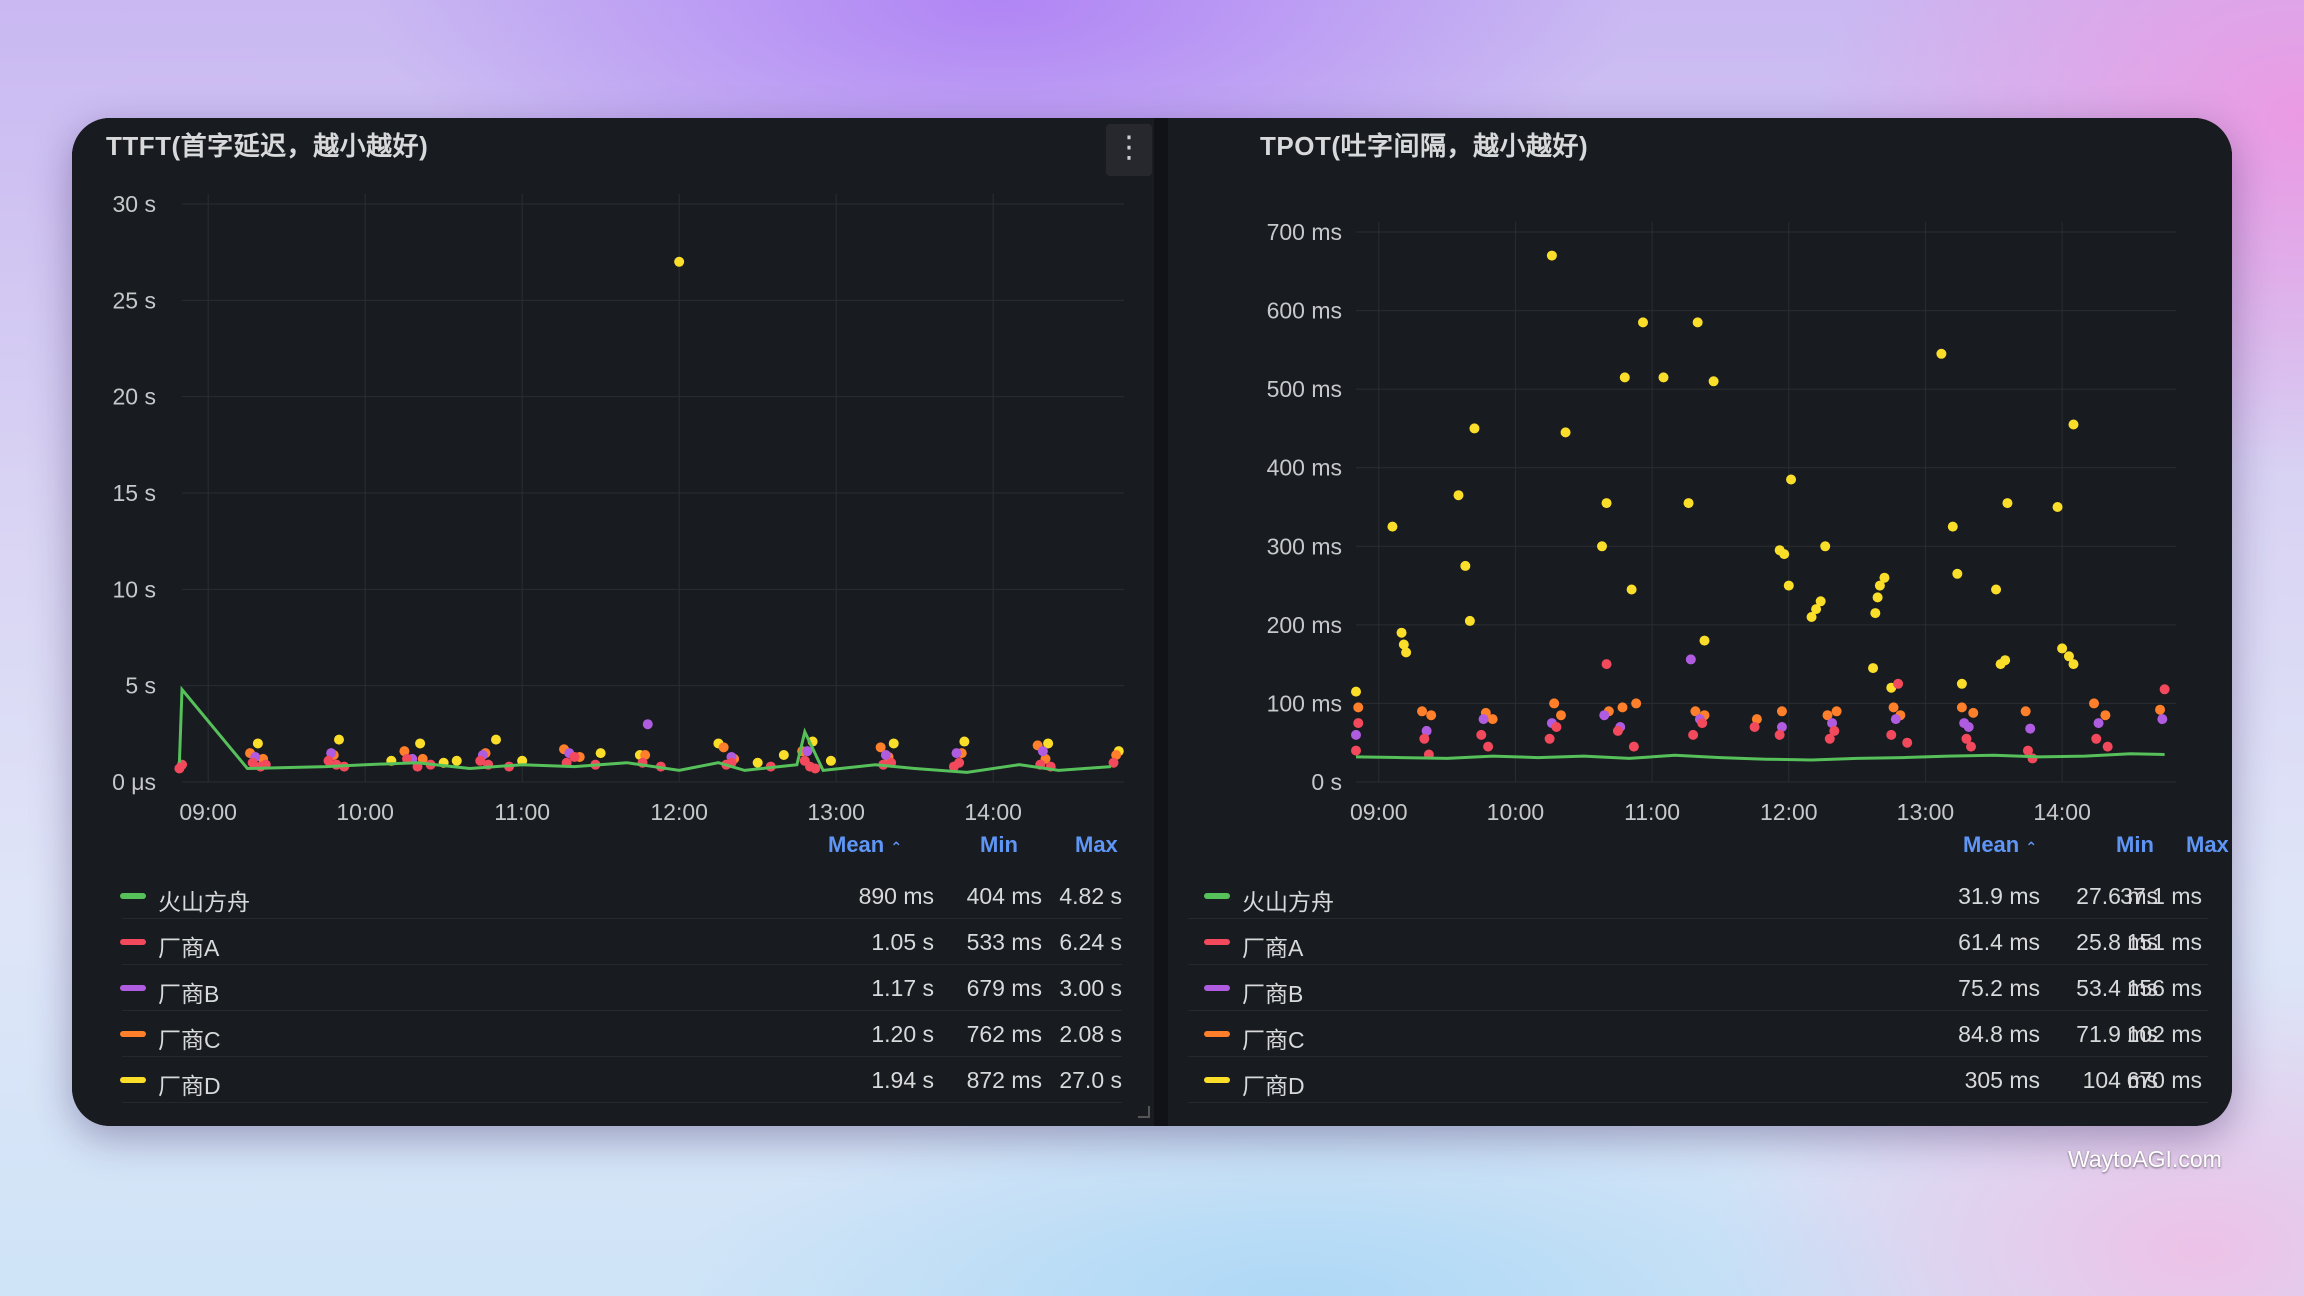 Image resolution: width=2304 pixels, height=1296 pixels. I want to click on legend-row: 厂商D 305 ms 104 ms 670 ms, so click(1698, 1080).